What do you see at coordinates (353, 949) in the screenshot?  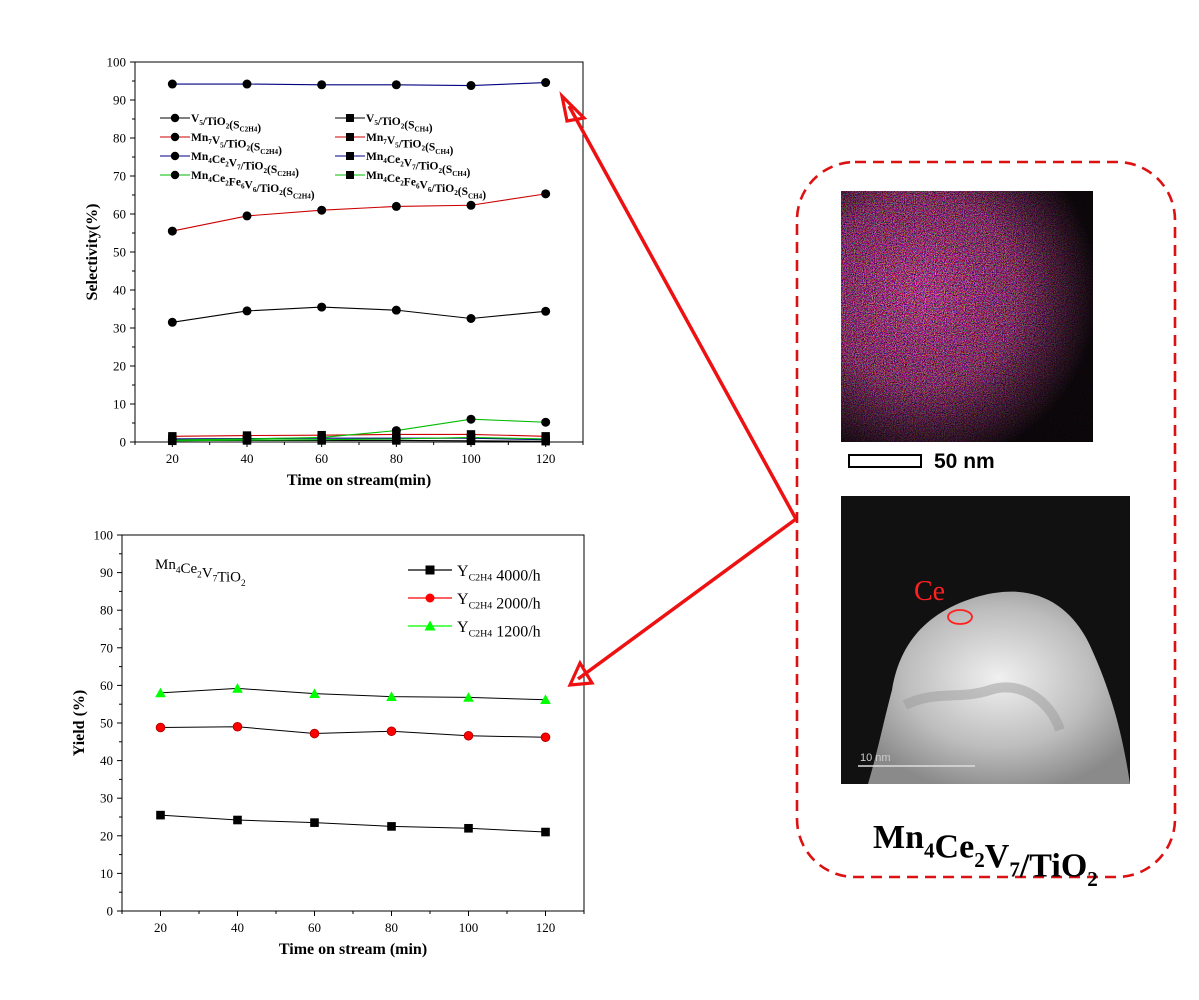 I see `x-axis-label: Time on stream (min)` at bounding box center [353, 949].